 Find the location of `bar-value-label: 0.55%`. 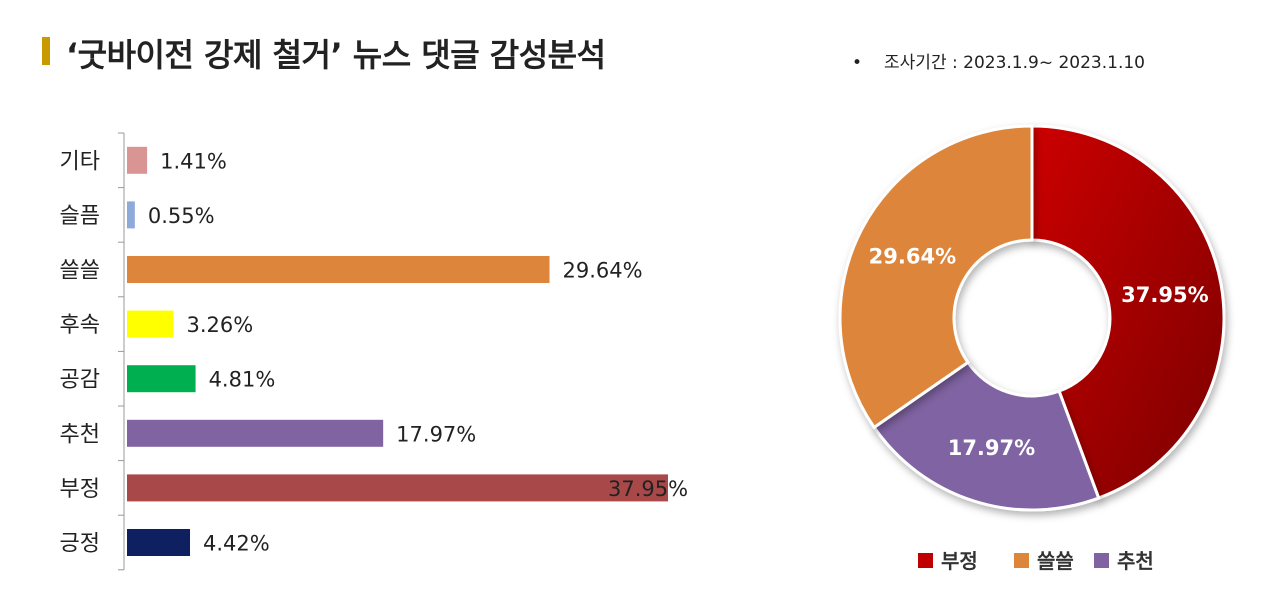

bar-value-label: 0.55% is located at coordinates (181, 216).